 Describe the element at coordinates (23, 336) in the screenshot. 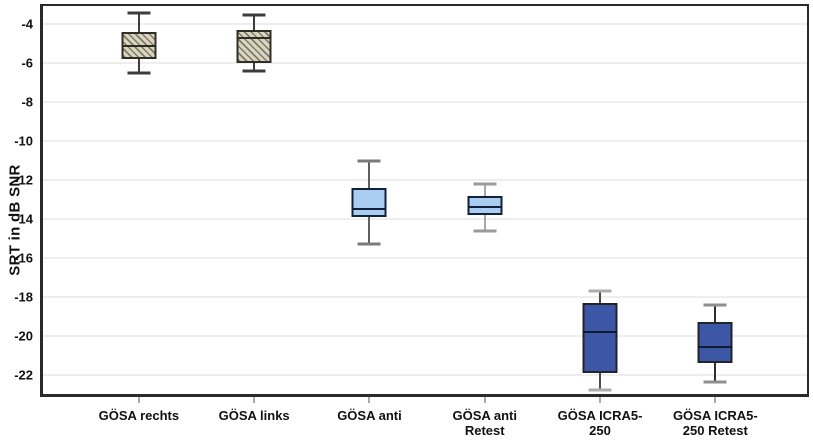

I see `y-tick-label: -20` at that location.